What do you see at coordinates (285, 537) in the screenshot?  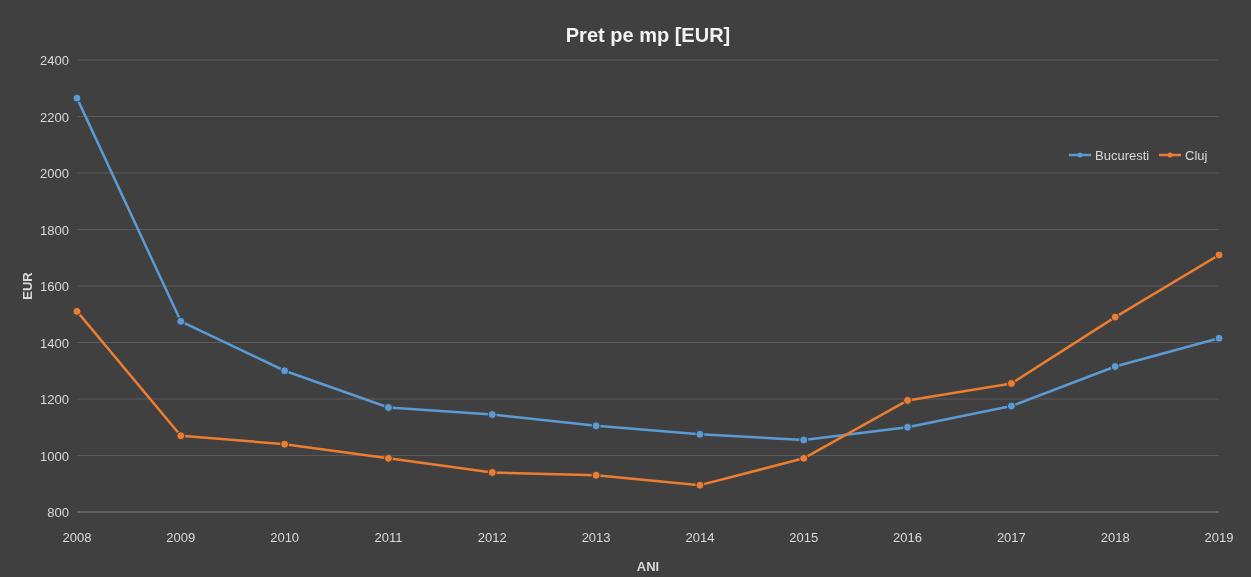 I see `x-tick-label: 2010` at bounding box center [285, 537].